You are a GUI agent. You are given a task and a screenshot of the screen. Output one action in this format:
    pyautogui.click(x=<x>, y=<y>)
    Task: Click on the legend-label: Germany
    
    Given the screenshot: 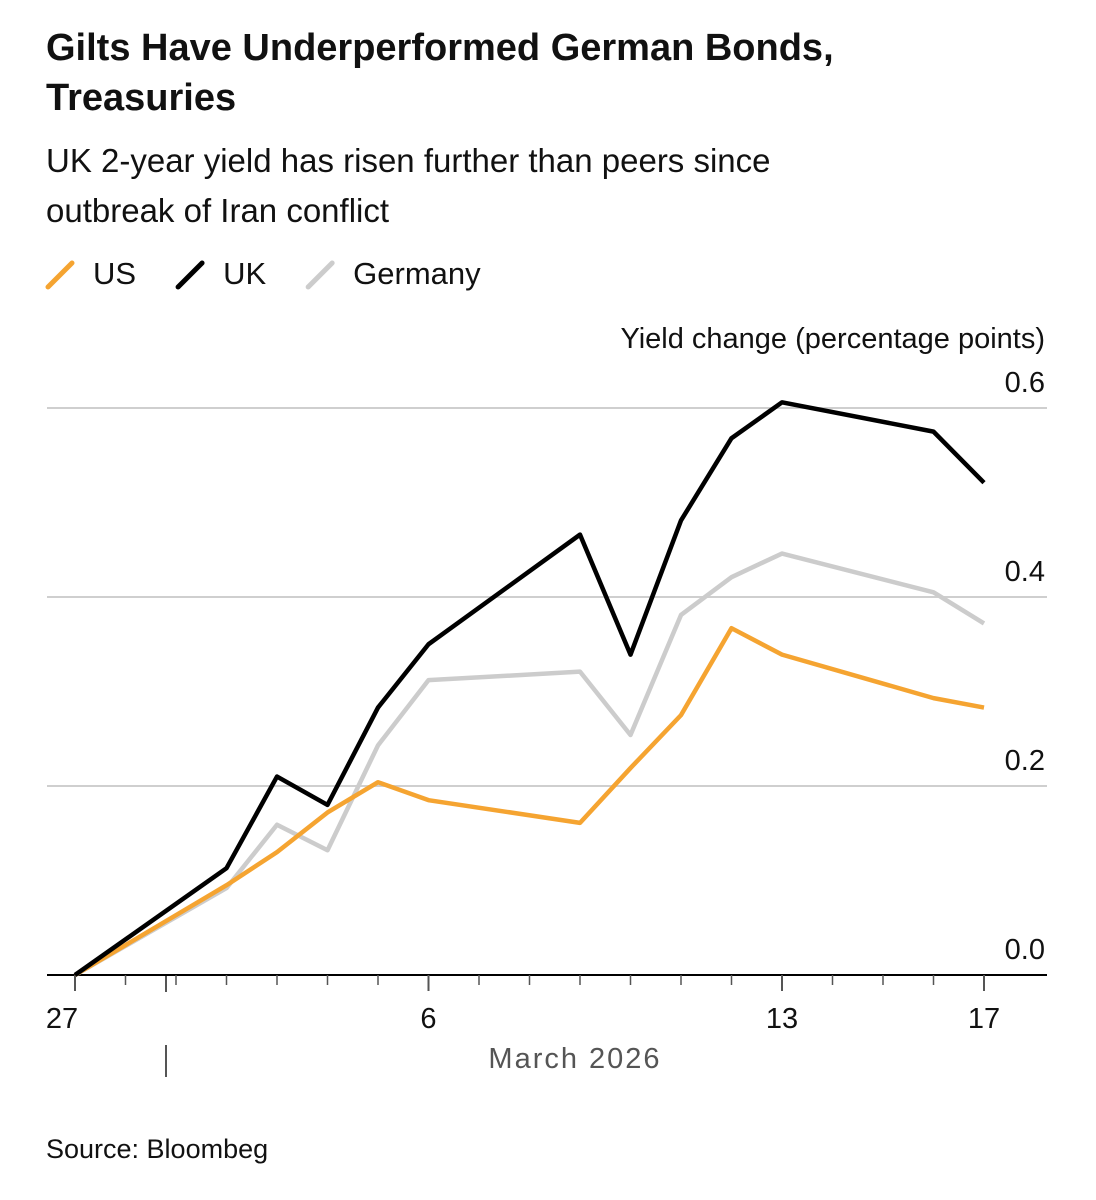 What is the action you would take?
    pyautogui.click(x=417, y=273)
    